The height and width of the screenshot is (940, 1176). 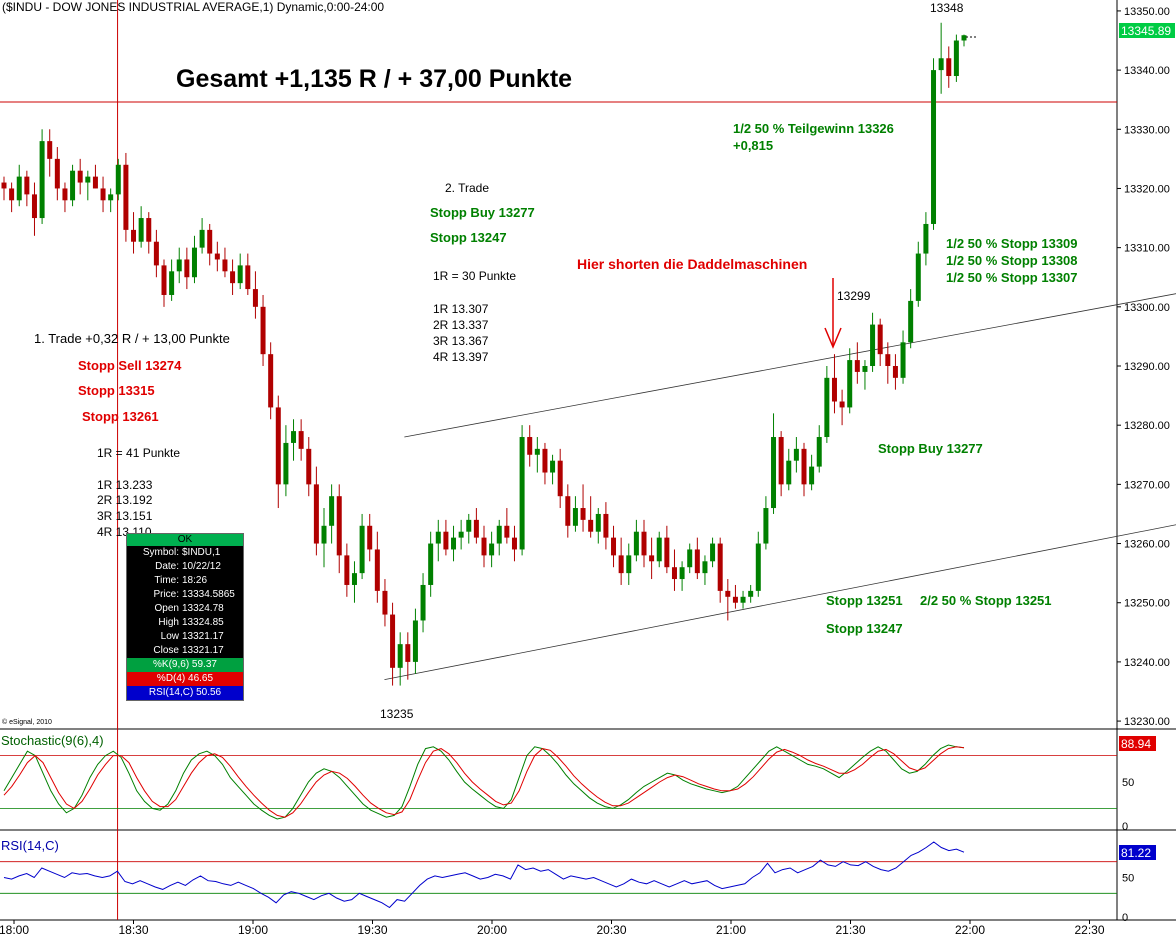 I want to click on trade1-stopp-sell: Stopp Sell 13274, so click(x=130, y=365).